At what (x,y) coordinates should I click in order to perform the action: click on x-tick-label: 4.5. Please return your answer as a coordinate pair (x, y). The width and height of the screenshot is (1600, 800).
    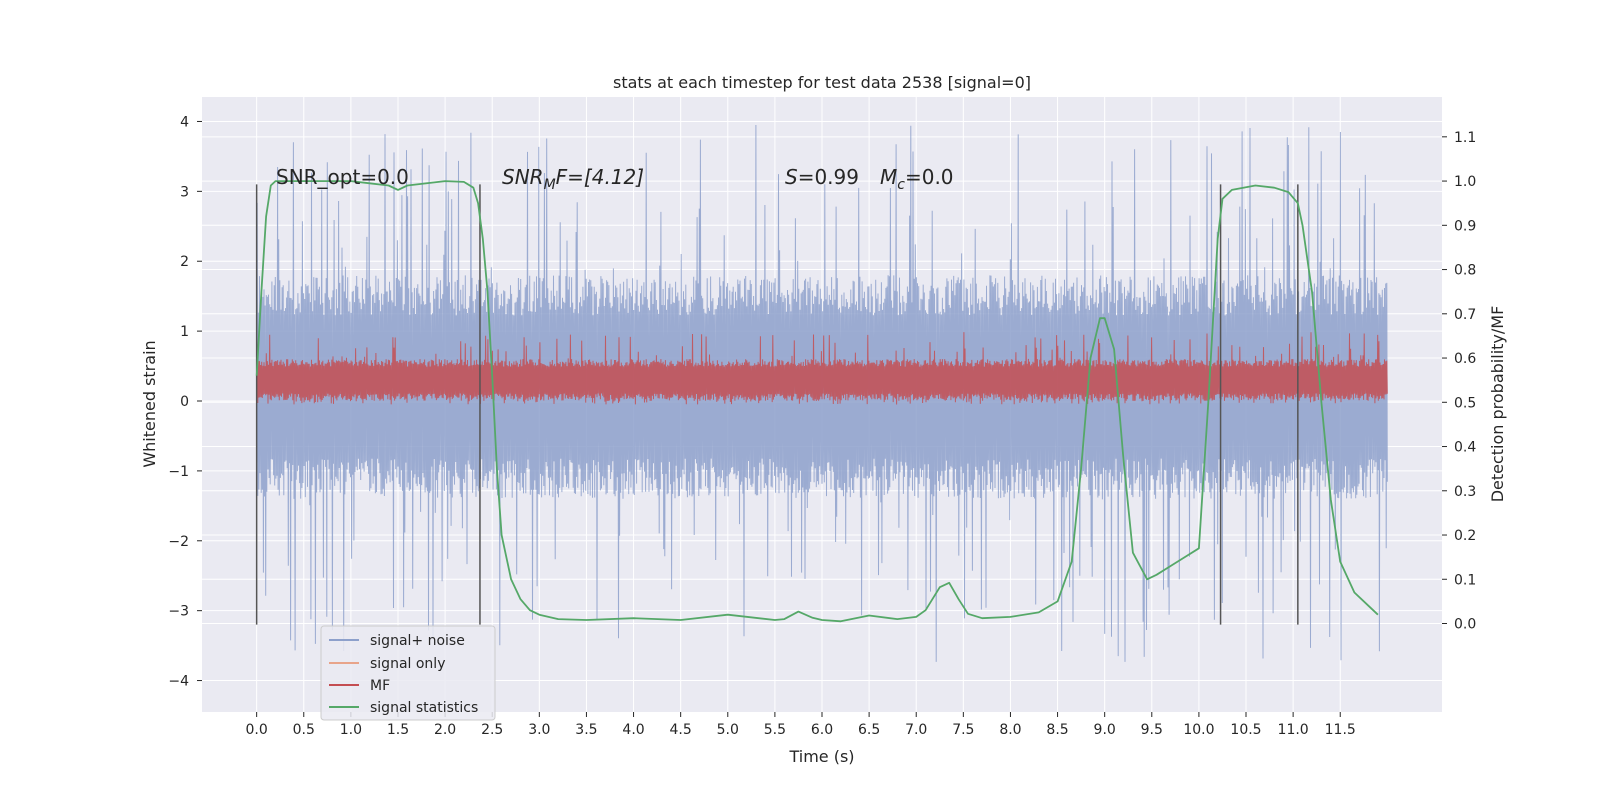
    Looking at the image, I should click on (681, 730).